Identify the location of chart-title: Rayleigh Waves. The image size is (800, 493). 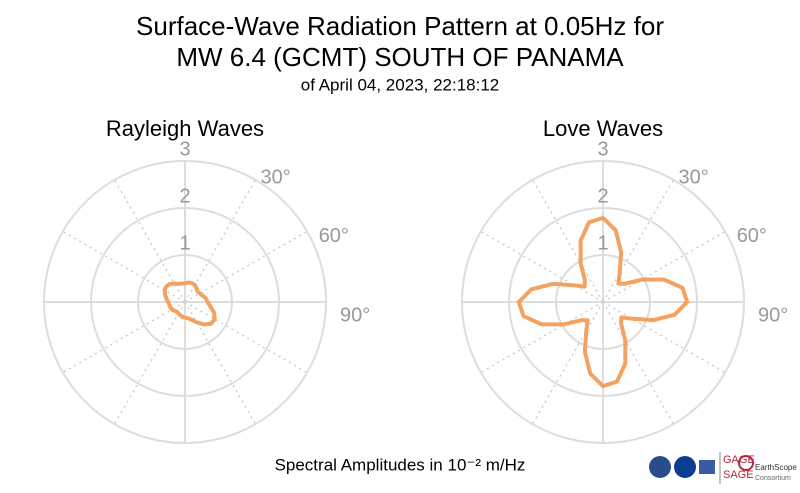
(185, 128).